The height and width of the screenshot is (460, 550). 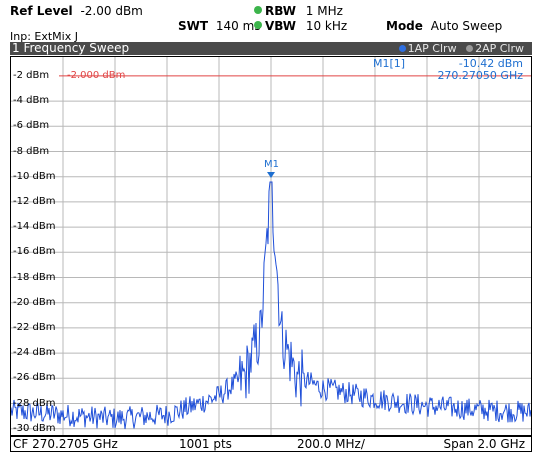 What do you see at coordinates (271, 174) in the screenshot?
I see `marker-triangle-icon` at bounding box center [271, 174].